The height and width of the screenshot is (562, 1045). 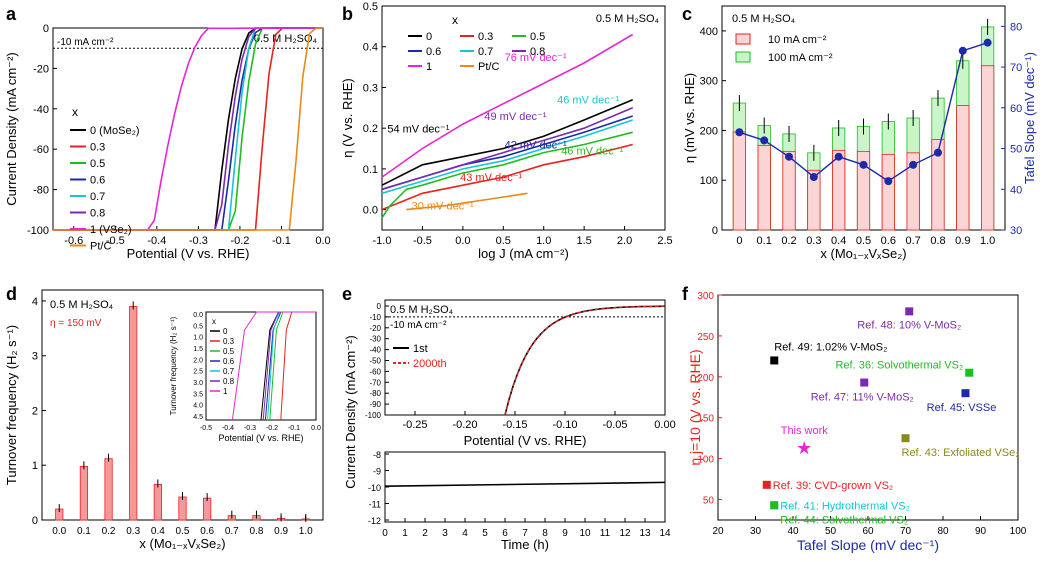 What do you see at coordinates (375, 328) in the screenshot?
I see `panel-e-top-y-ticklabel: -20` at bounding box center [375, 328].